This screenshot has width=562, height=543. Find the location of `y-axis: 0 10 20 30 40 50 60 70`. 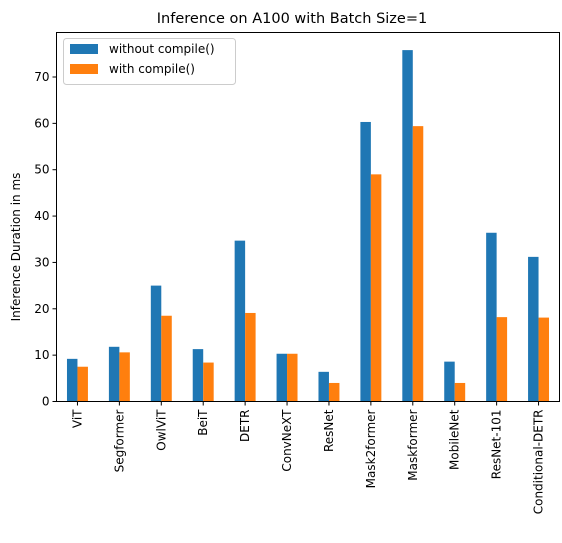

y-axis: 0 10 20 30 40 50 60 70 is located at coordinates (45, 239).